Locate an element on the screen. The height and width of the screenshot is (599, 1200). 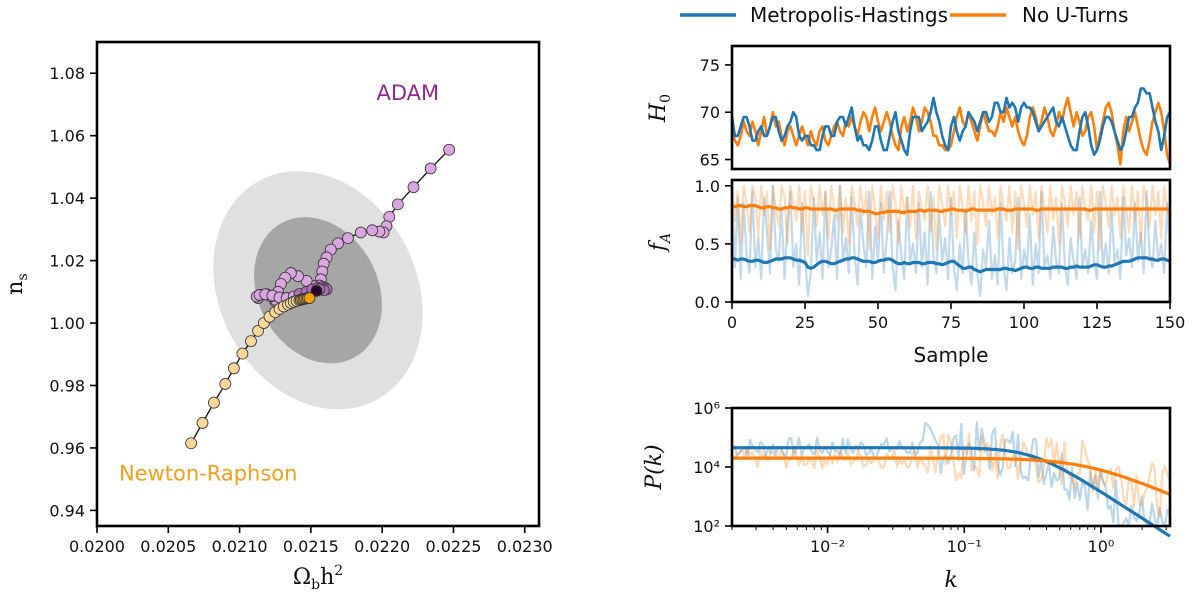
h0-trace-lines is located at coordinates (951, 126).